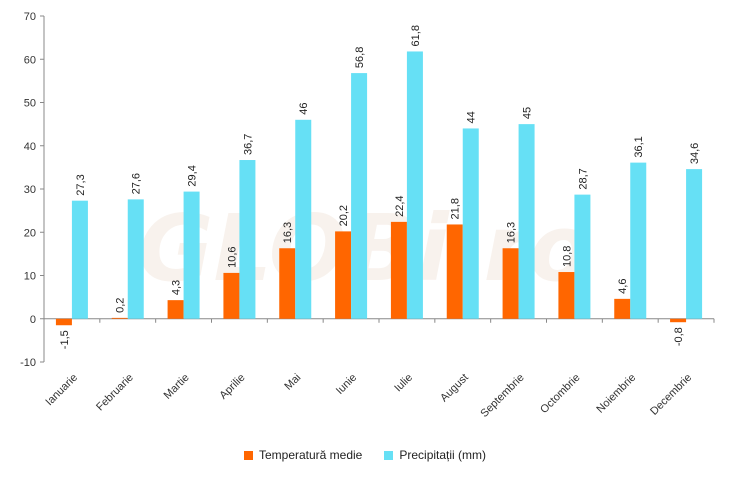  What do you see at coordinates (360, 57) in the screenshot?
I see `data-label-precipitation: 56,8` at bounding box center [360, 57].